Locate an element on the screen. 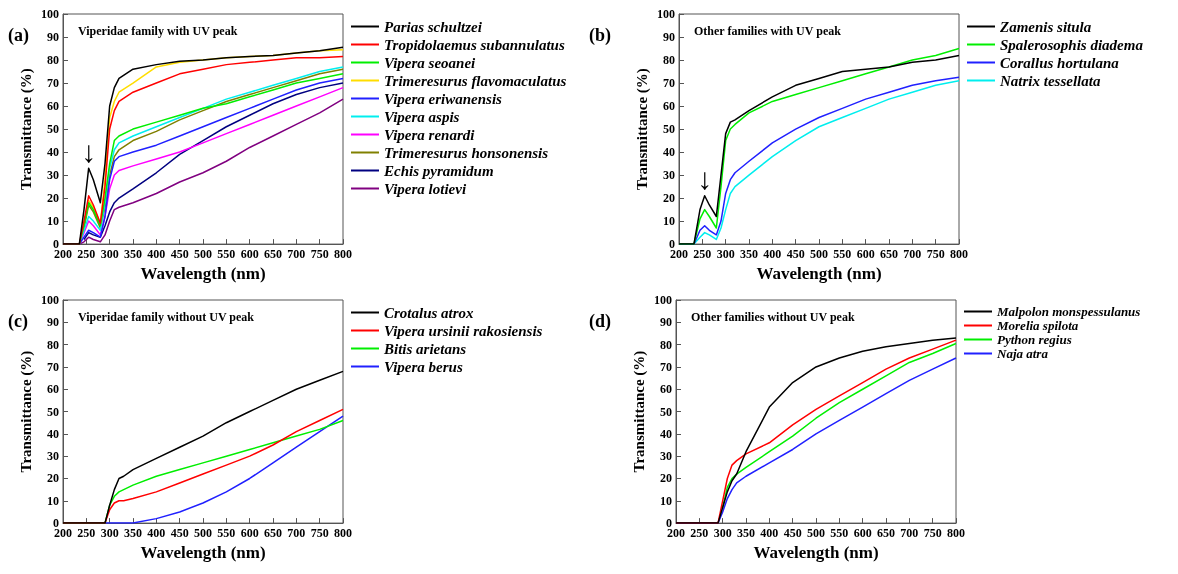 This screenshot has width=1178, height=574. legend-label: Vipera aspis is located at coordinates (422, 116).